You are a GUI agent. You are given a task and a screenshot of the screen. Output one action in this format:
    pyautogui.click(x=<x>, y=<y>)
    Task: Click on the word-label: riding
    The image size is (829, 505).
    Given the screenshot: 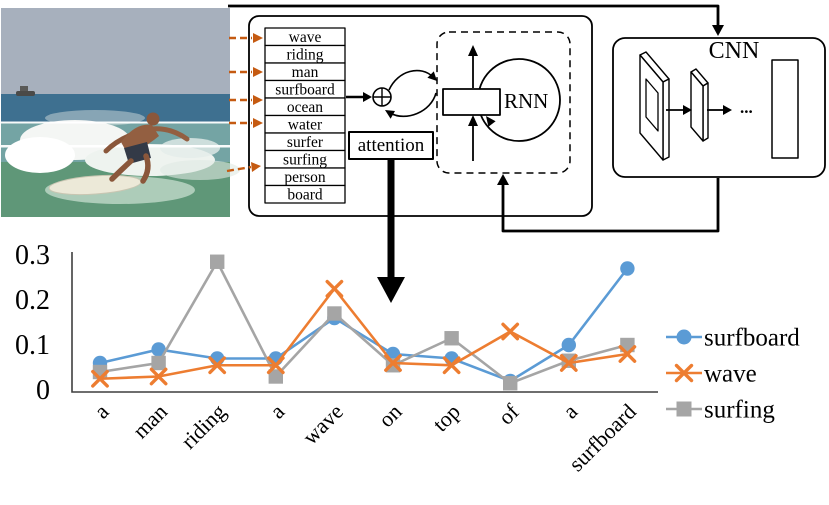 What is the action you would take?
    pyautogui.click(x=304, y=54)
    